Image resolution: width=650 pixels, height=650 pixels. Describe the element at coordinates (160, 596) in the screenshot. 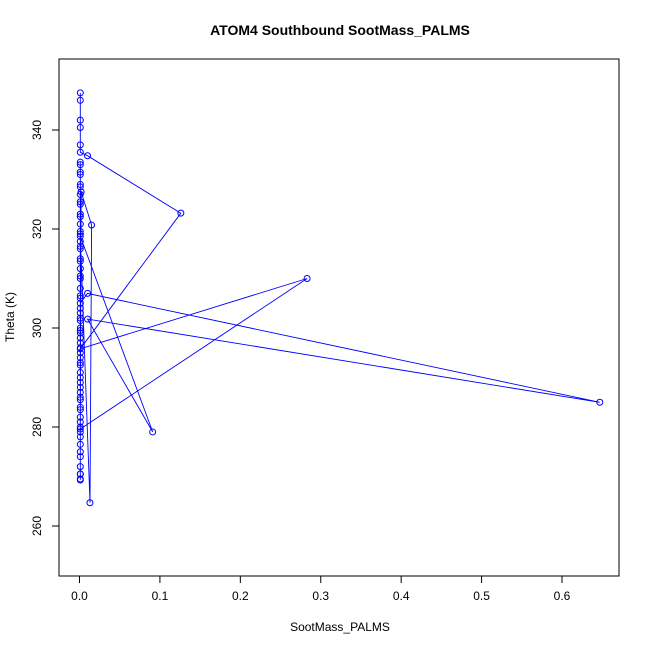

I see `x-tick-label: 0.1` at that location.